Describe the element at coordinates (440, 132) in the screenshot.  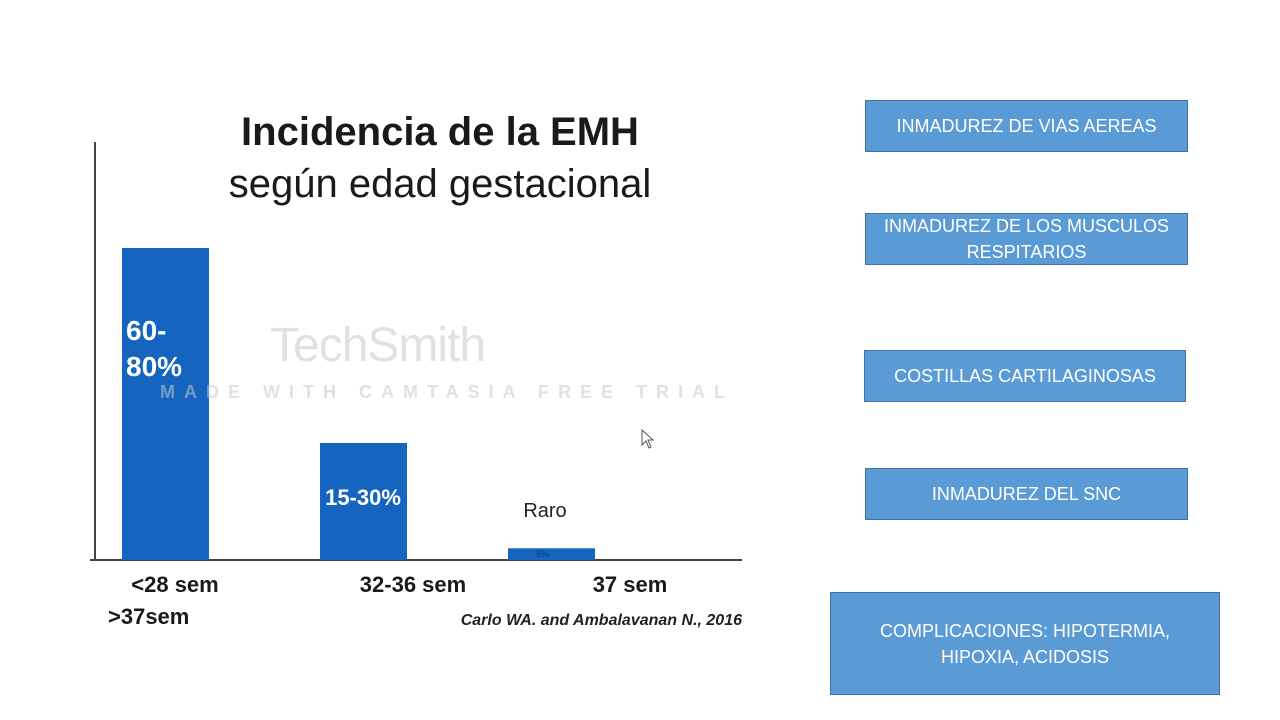
I see `chart-title: Incidencia de la EMH` at that location.